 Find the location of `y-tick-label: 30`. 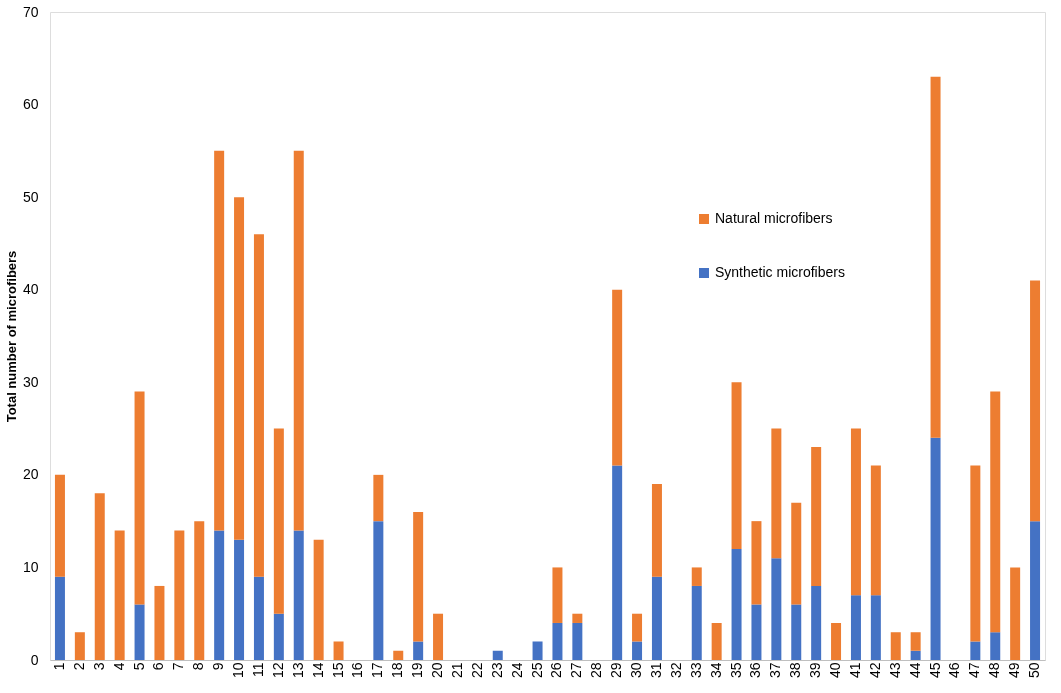

y-tick-label: 30 is located at coordinates (30, 381).